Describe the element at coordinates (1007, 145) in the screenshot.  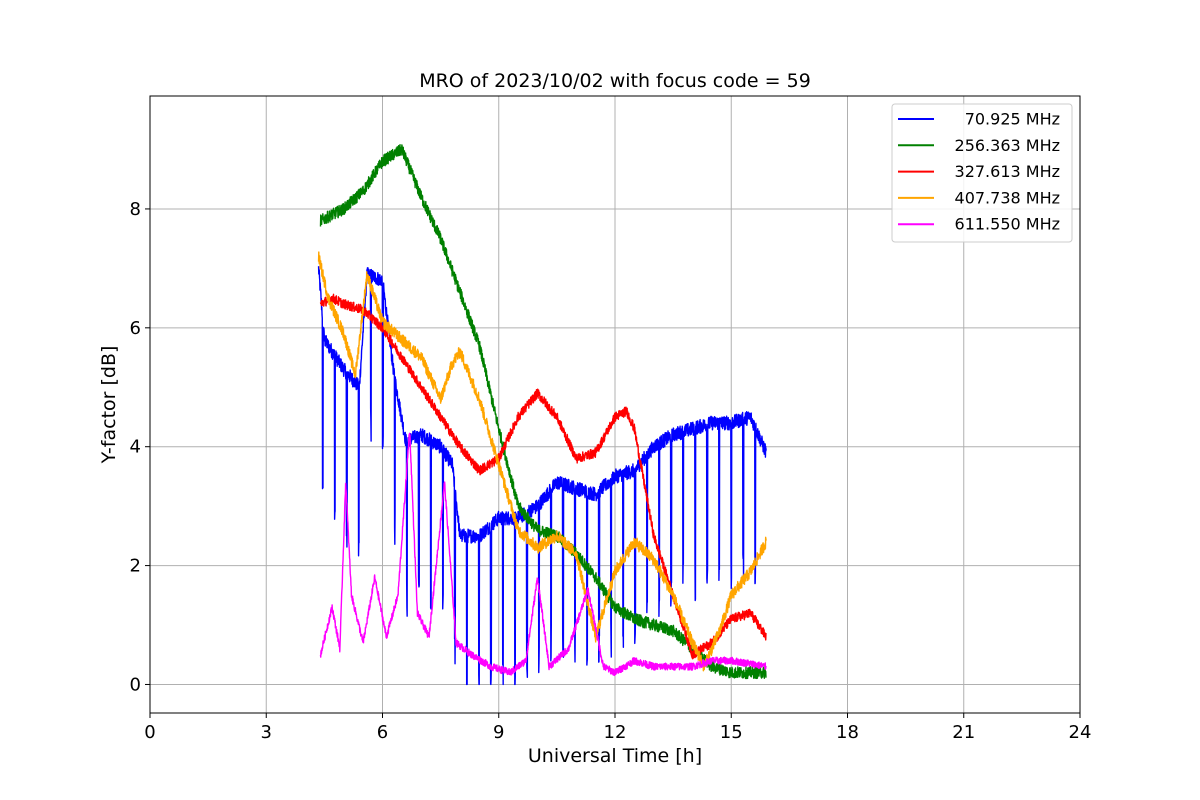
I see `legend-label-2: 256.363 MHz` at that location.